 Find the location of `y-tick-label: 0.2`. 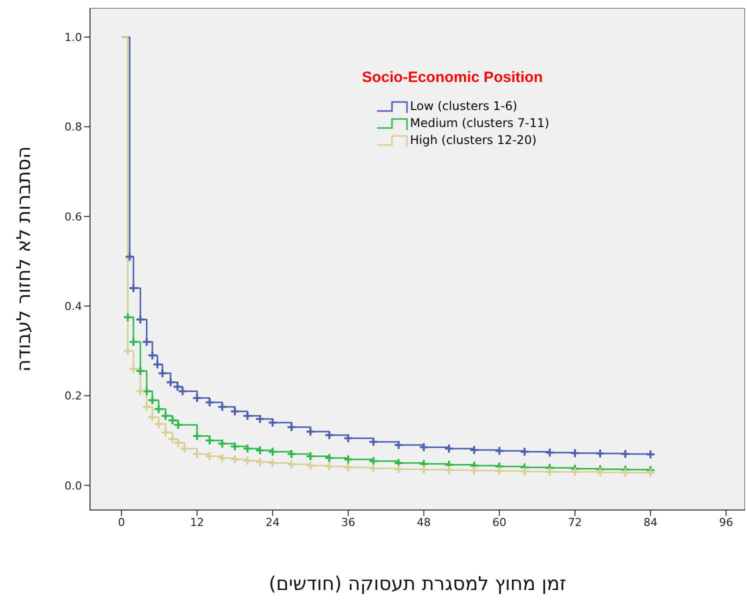

y-tick-label: 0.2 is located at coordinates (73, 396).